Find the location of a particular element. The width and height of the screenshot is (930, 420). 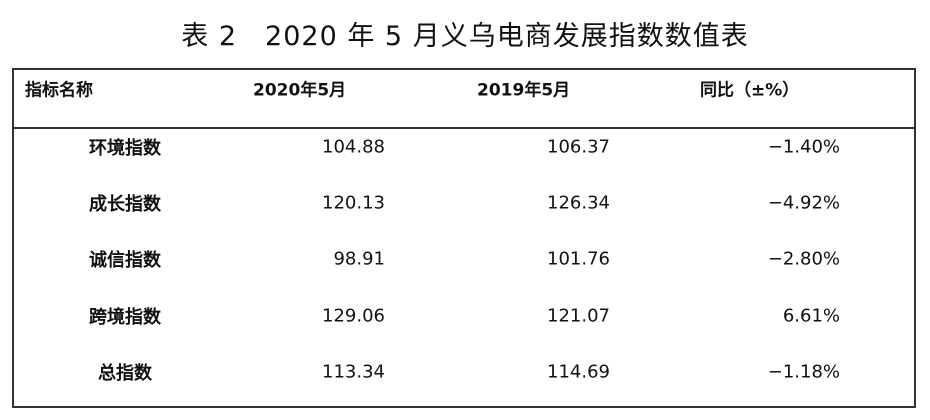

table-title: 表 2 2020 年 5 月义乌电商发展指数数值表 is located at coordinates (465, 36).